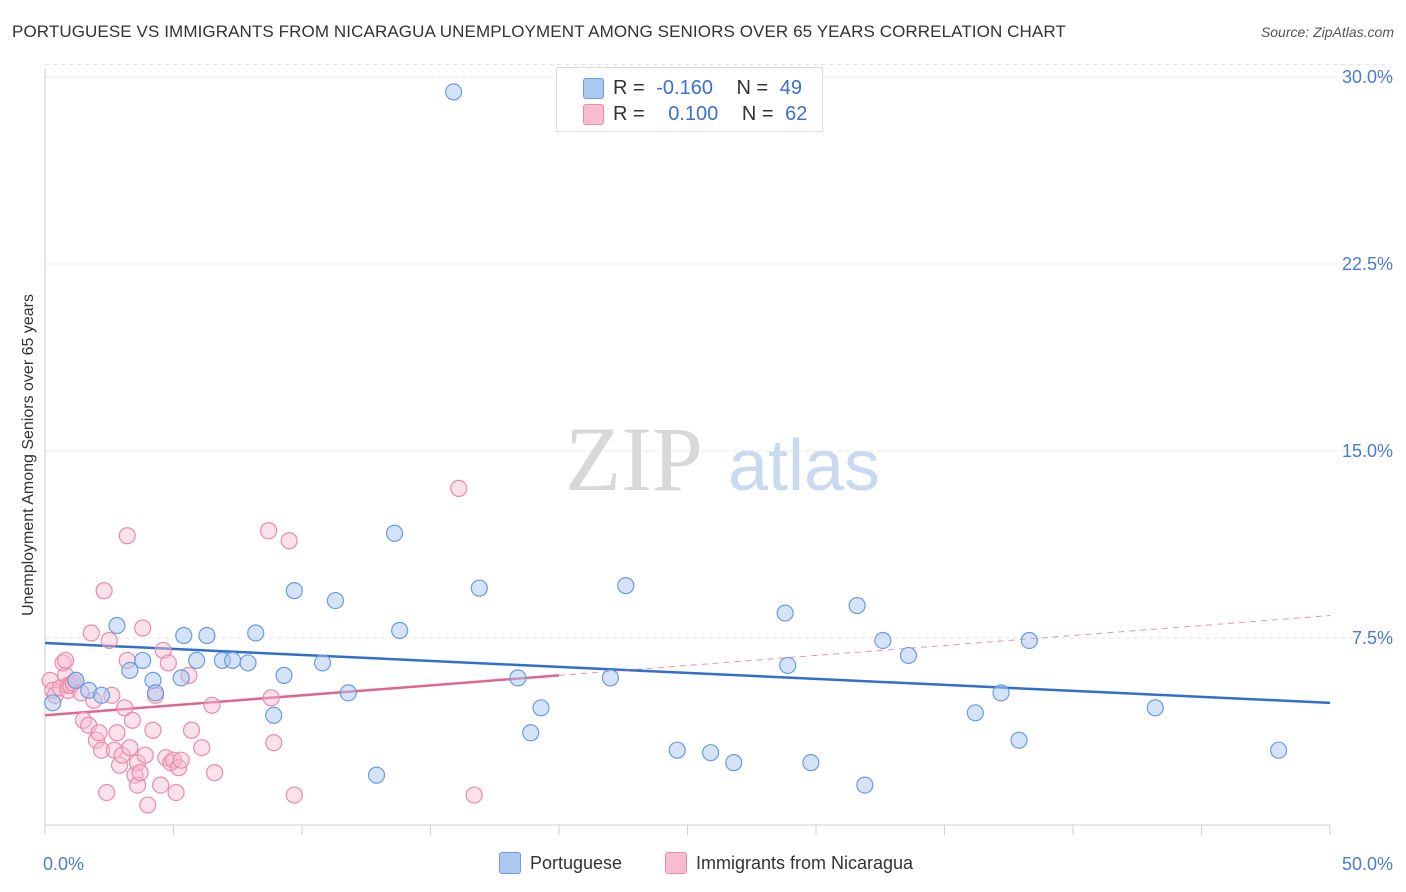  Describe the element at coordinates (510, 863) in the screenshot. I see `series-swatch-portuguese` at that location.